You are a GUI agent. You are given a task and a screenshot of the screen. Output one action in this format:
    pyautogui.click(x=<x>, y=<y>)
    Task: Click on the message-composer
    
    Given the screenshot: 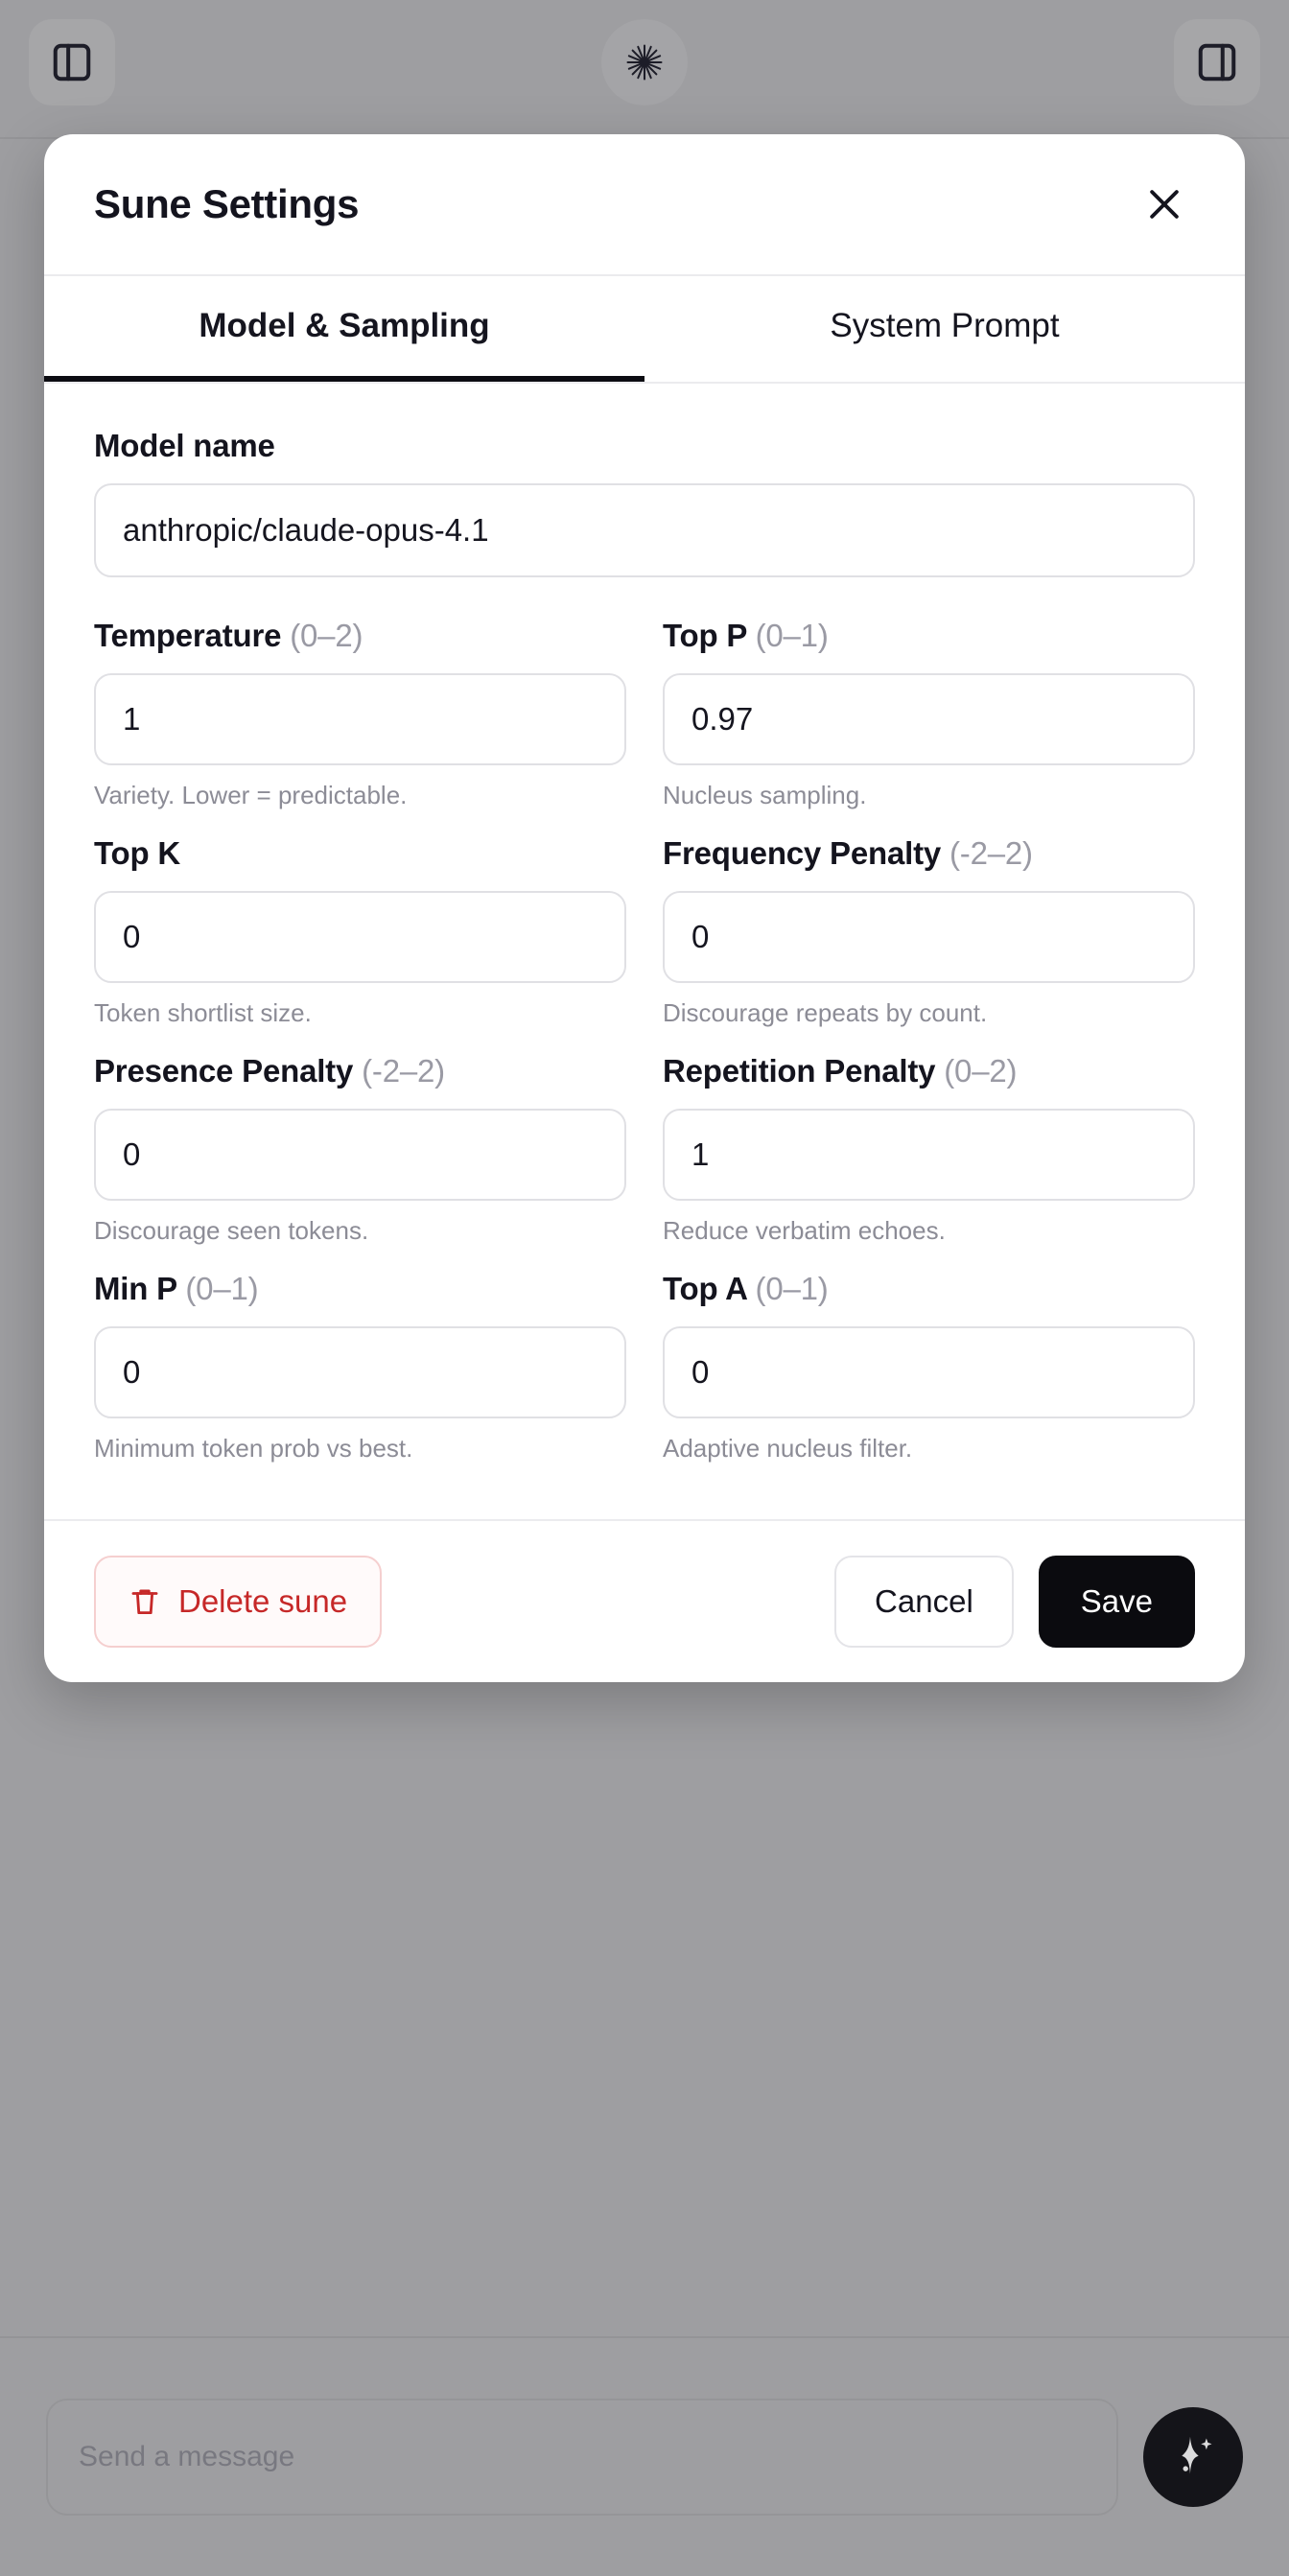 What is the action you would take?
    pyautogui.click(x=644, y=2456)
    